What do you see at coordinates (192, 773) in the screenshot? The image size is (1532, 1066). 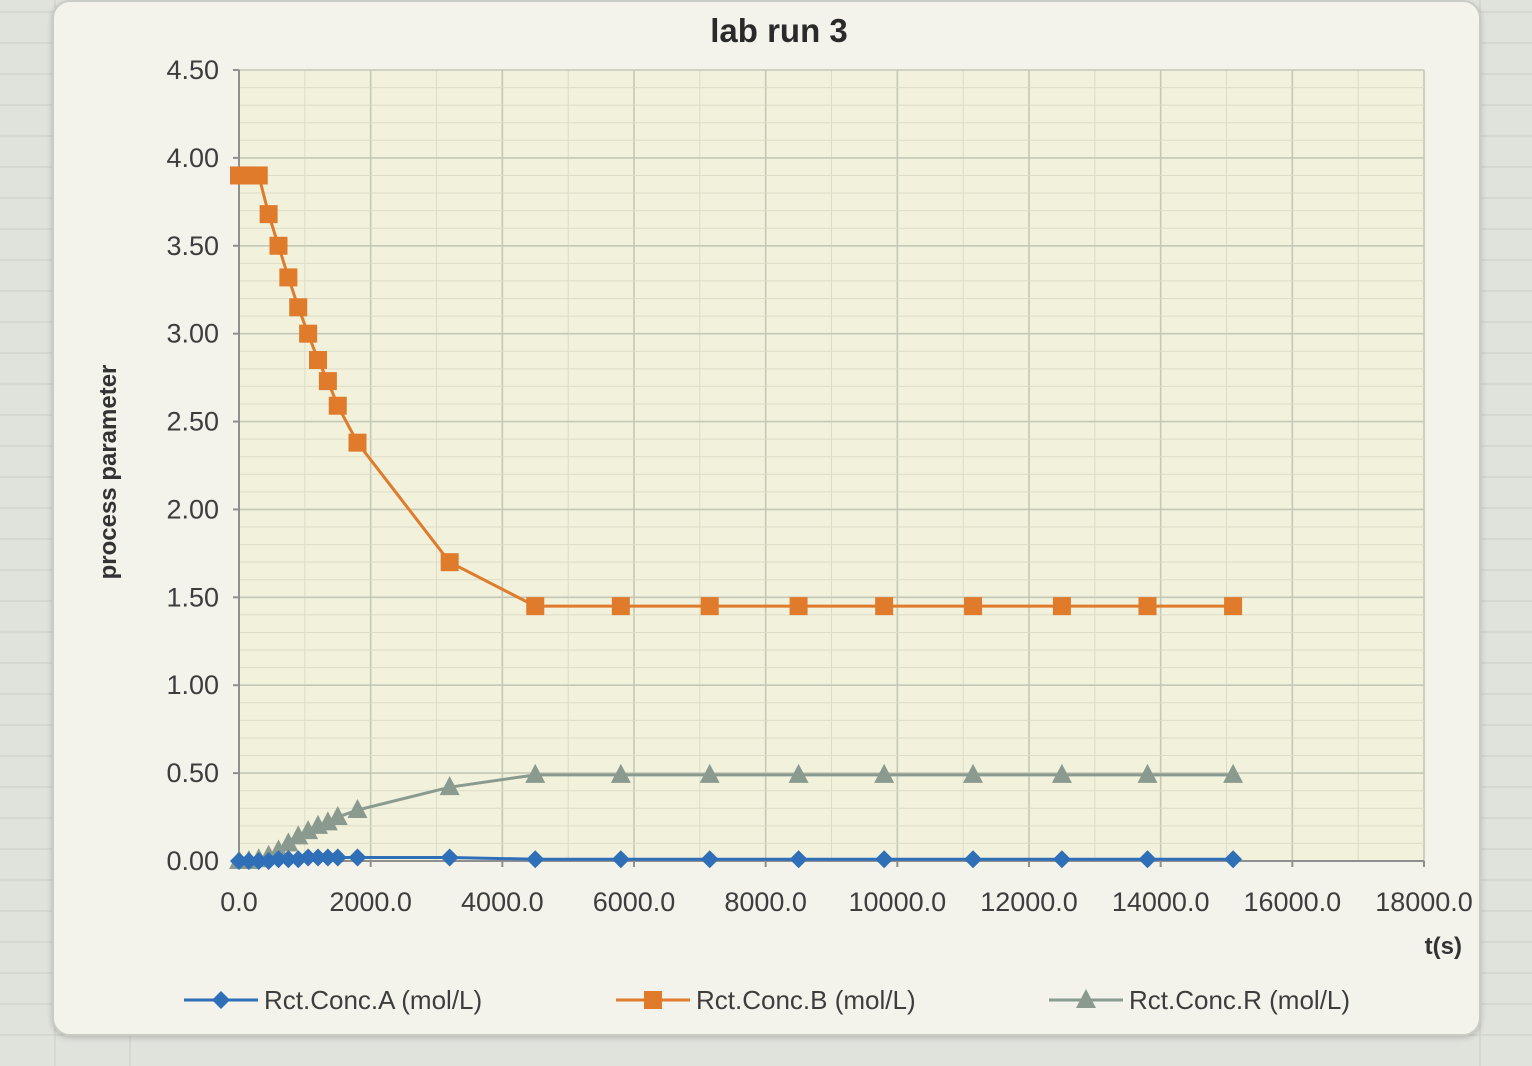 I see `y-tick-label: 0.50` at bounding box center [192, 773].